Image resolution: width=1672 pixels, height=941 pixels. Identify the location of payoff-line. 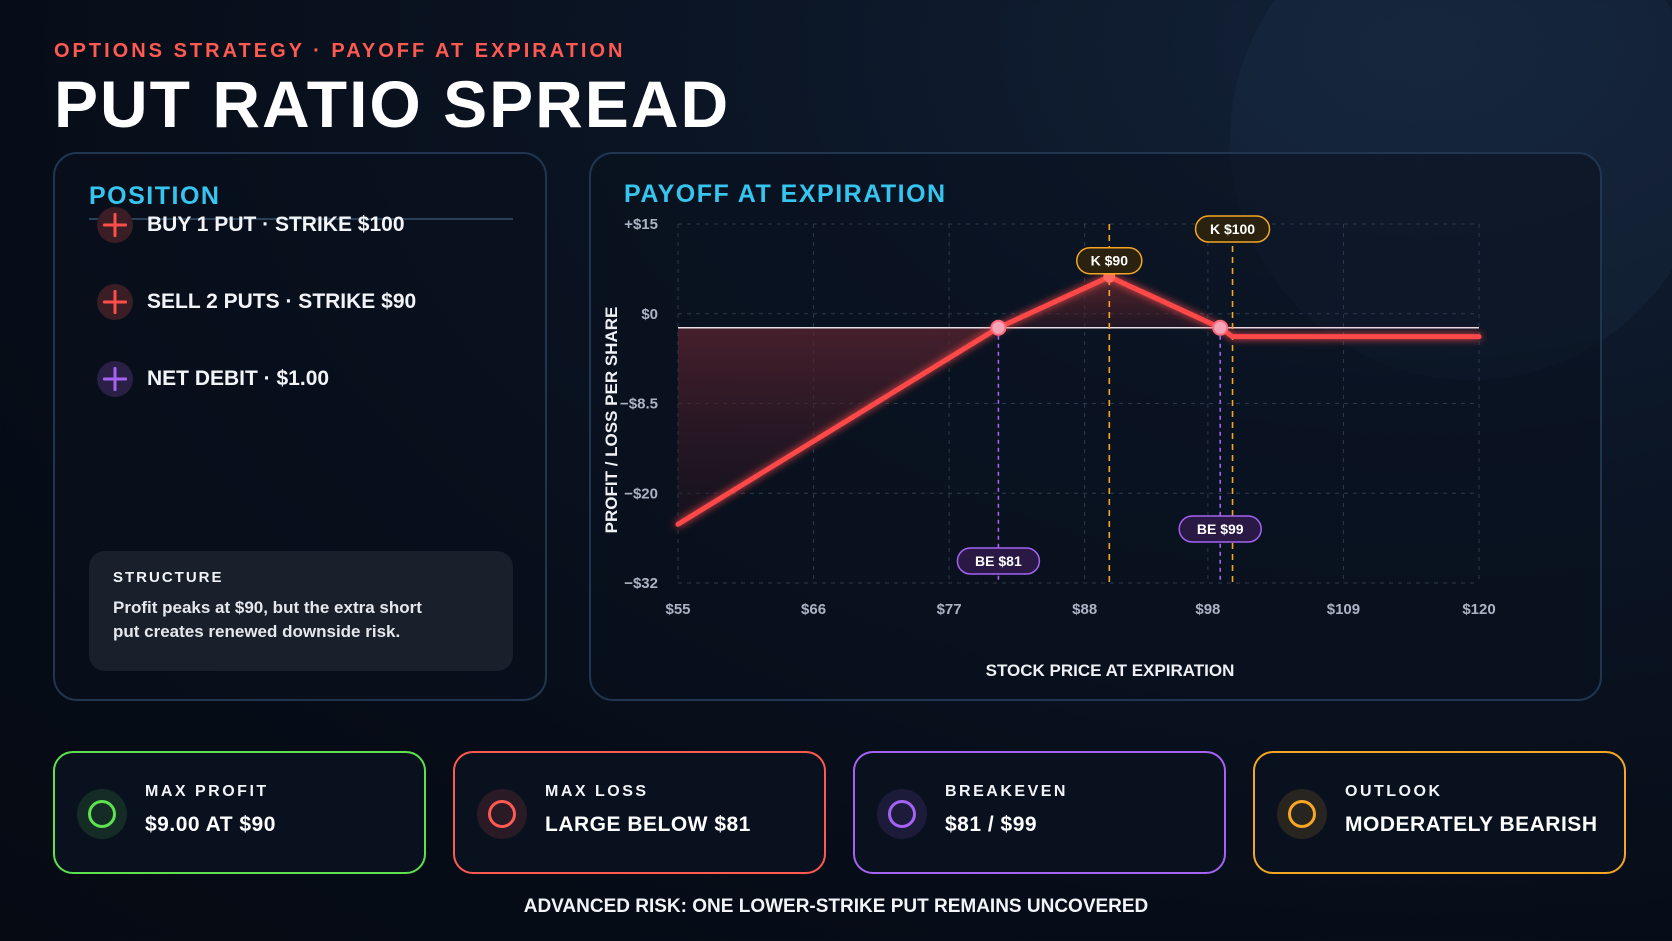
(1078, 400).